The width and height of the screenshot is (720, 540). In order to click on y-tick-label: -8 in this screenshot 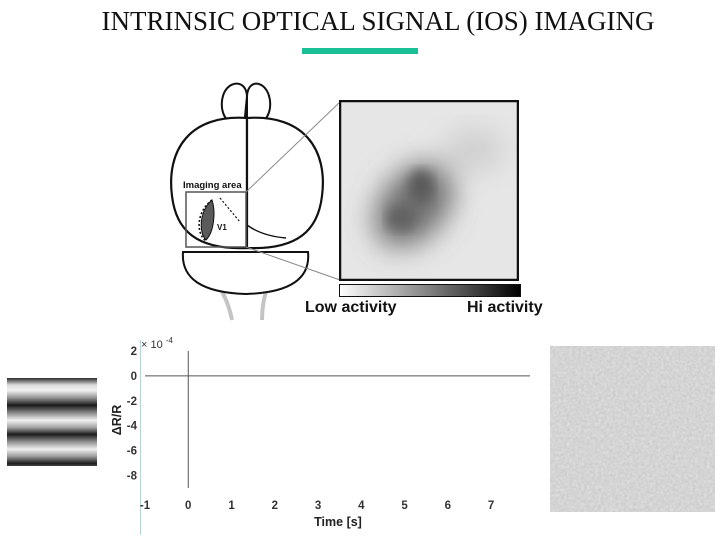, I will do `click(132, 477)`.